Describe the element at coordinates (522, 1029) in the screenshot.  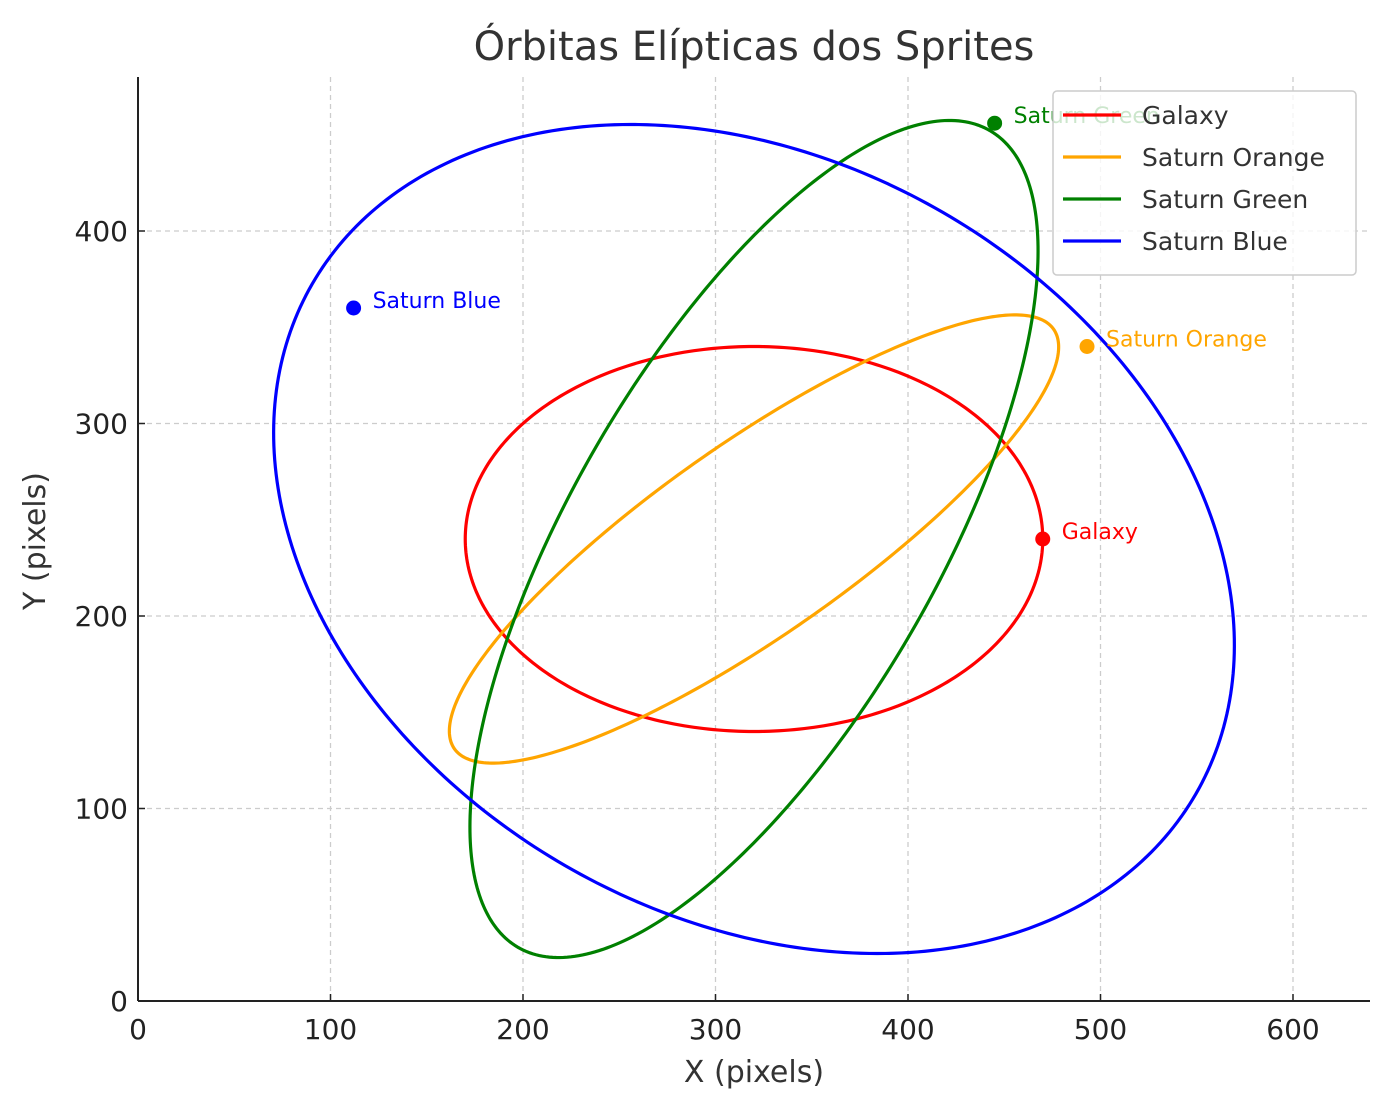
I see `x-tick-label: 200` at that location.